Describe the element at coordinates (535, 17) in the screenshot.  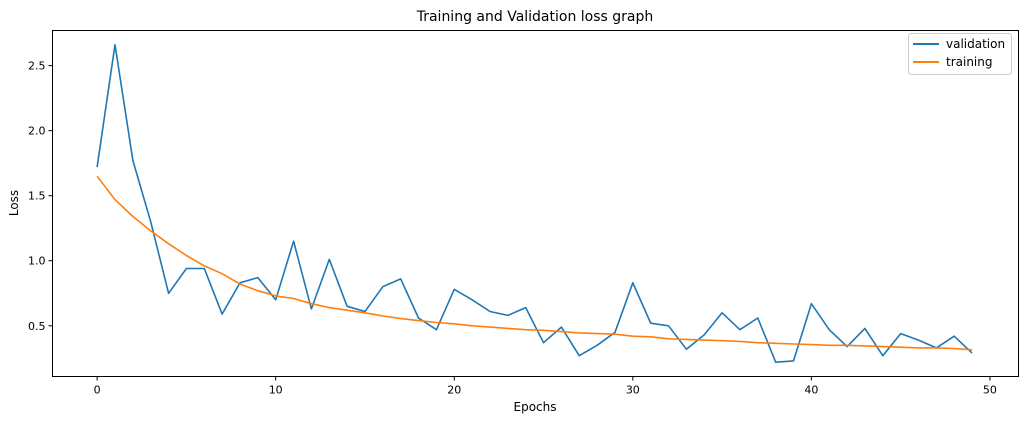
I see `chart-title: Training and Validation loss graph` at that location.